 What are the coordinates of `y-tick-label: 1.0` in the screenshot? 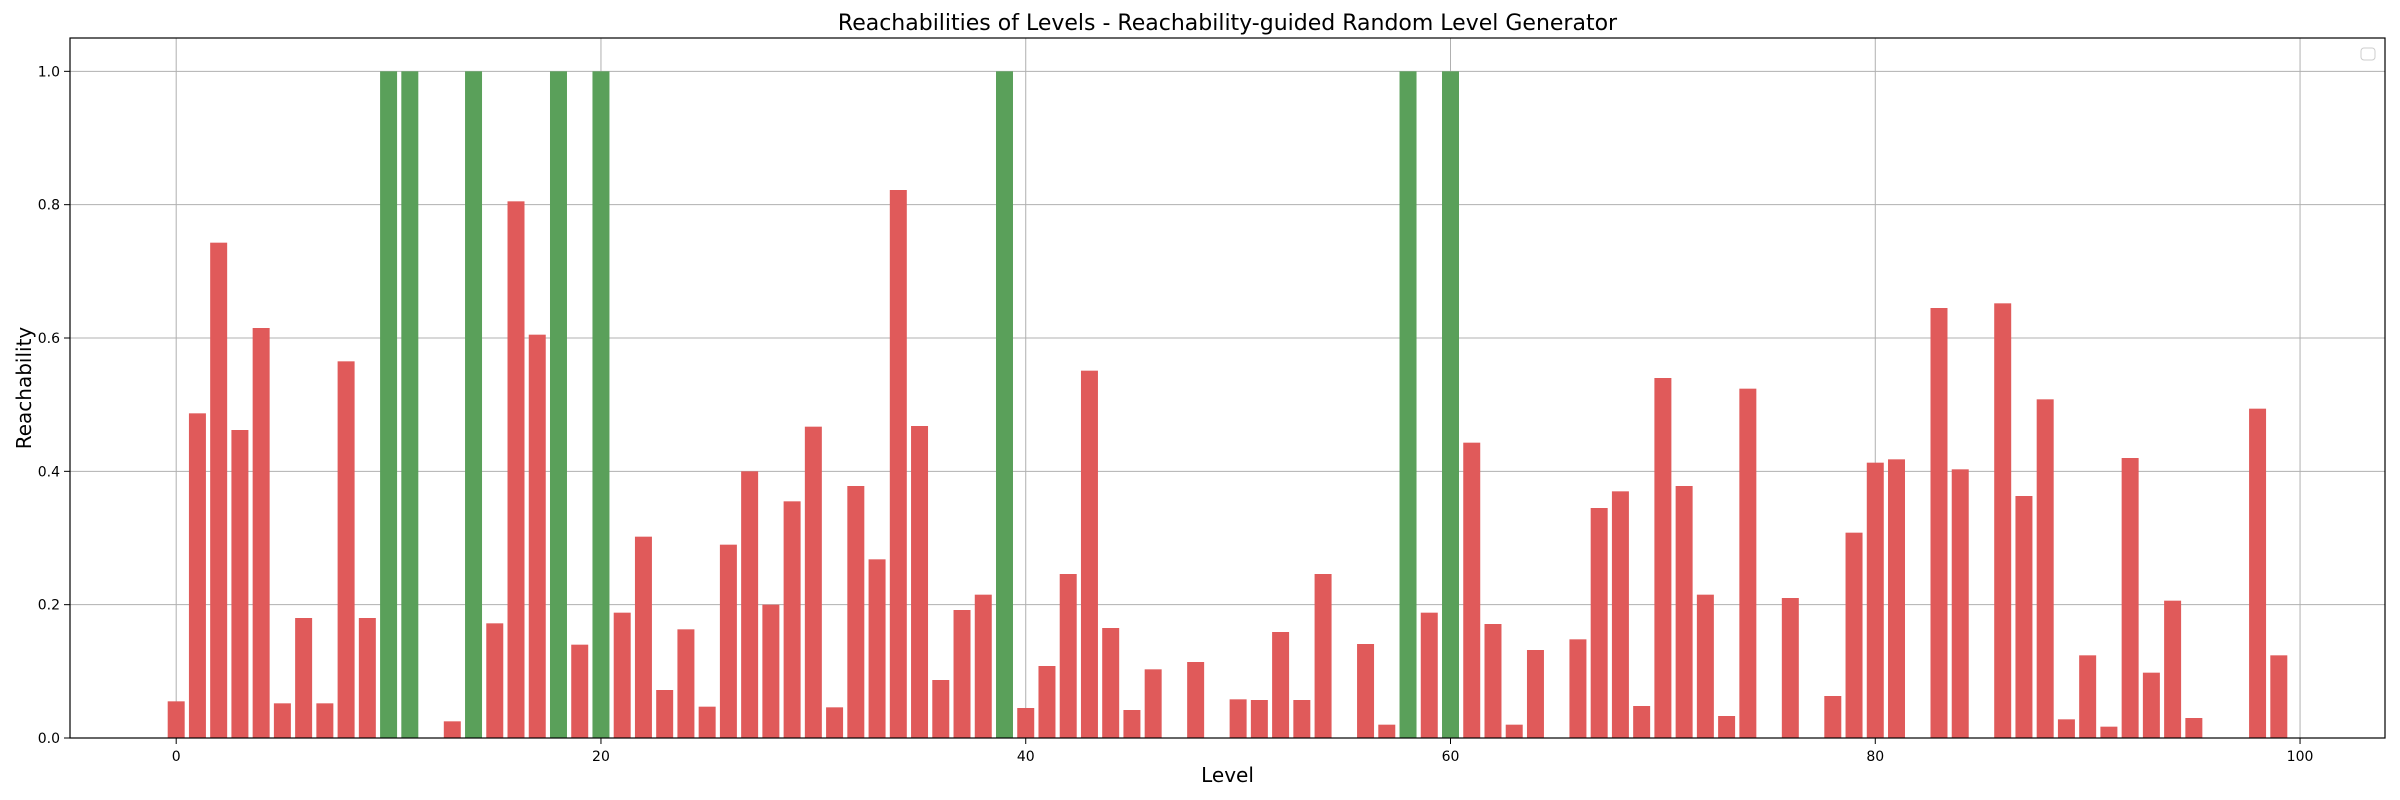 It's located at (49, 72).